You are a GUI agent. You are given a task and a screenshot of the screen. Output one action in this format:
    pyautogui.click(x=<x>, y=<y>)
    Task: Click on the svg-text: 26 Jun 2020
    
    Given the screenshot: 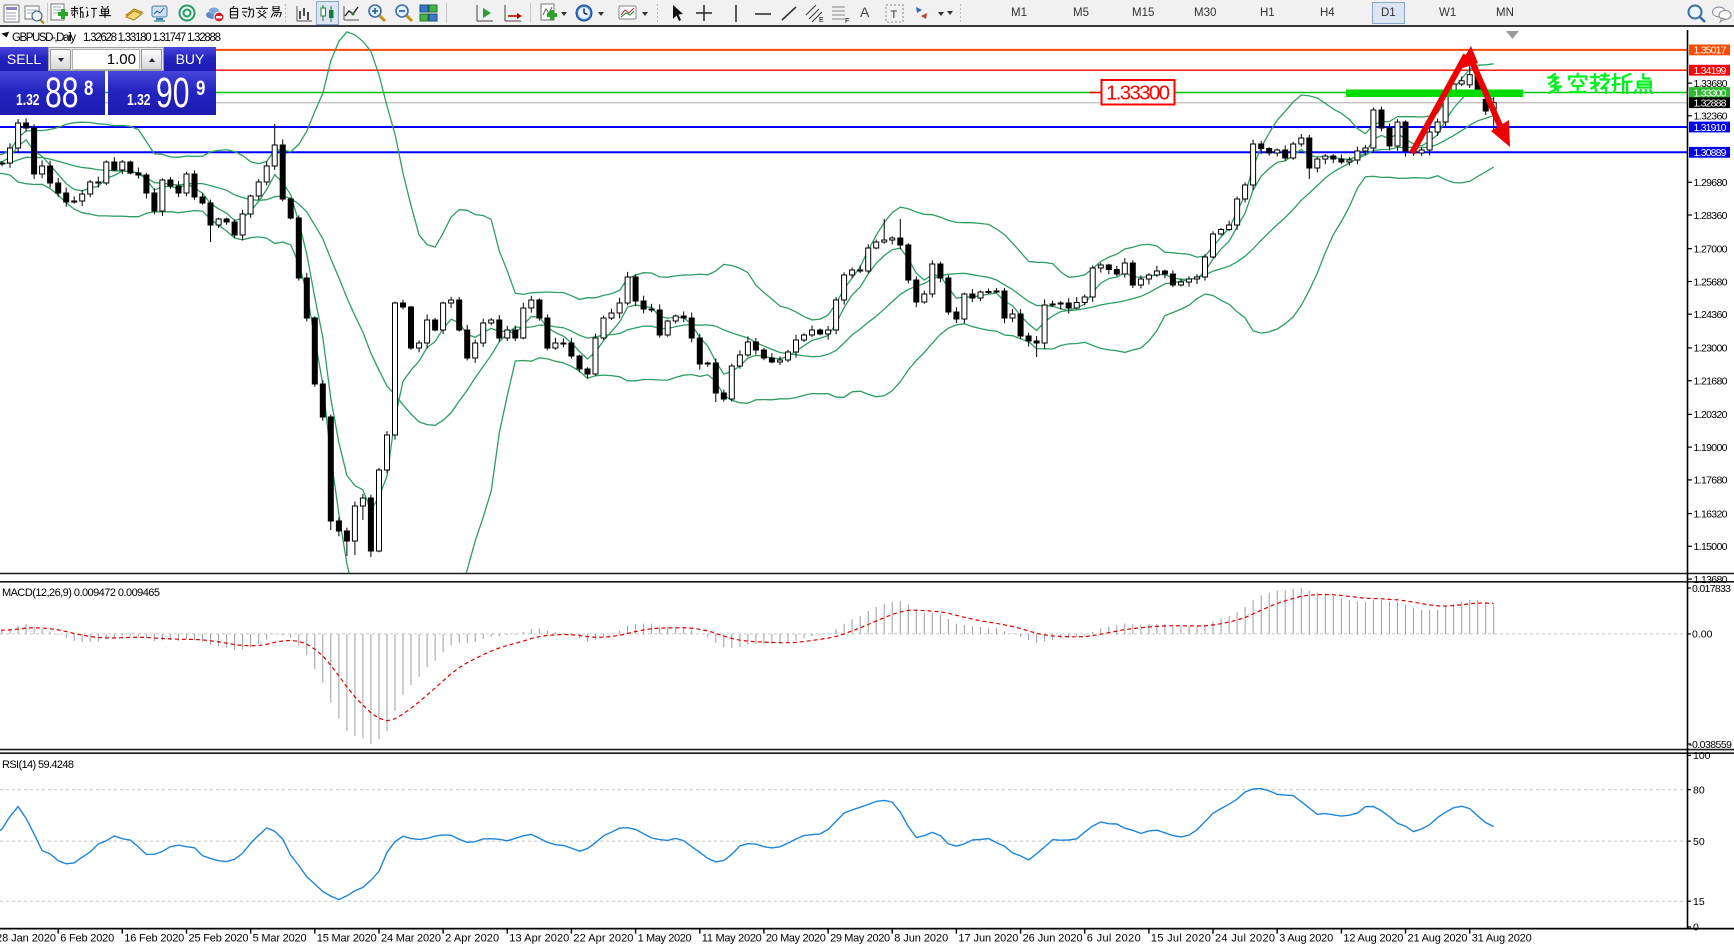 What is the action you would take?
    pyautogui.click(x=1053, y=939)
    